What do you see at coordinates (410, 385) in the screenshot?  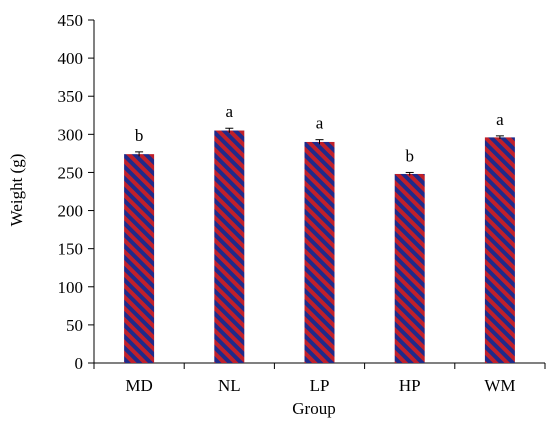 I see `x-tick-label: HP` at bounding box center [410, 385].